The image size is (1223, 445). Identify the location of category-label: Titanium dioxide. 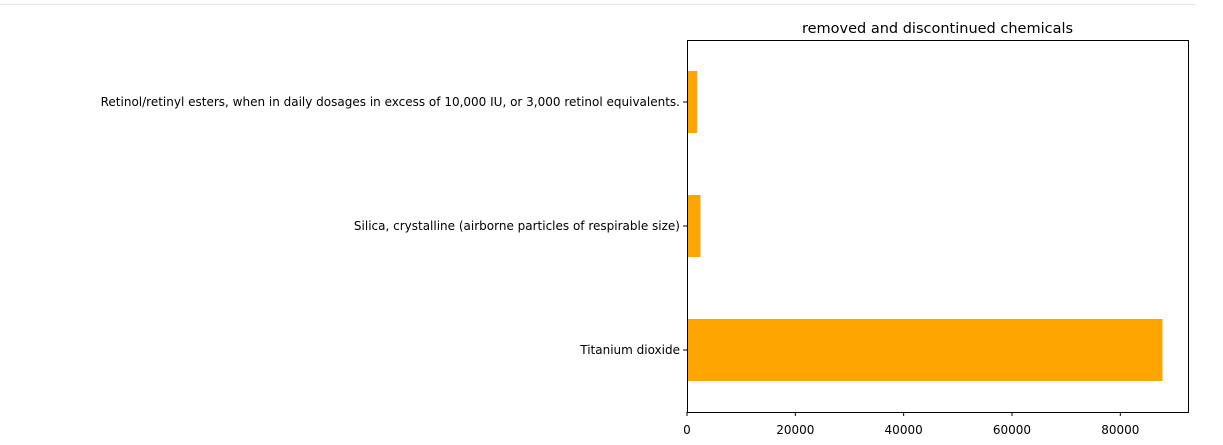
(629, 350).